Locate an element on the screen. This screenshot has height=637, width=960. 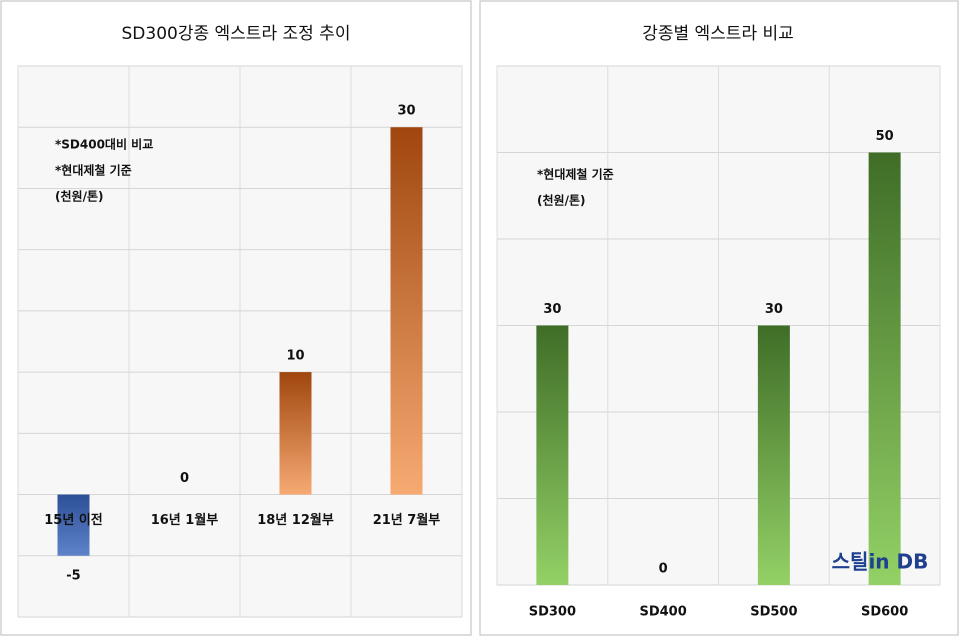
x-tick-label: SD600 is located at coordinates (884, 612).